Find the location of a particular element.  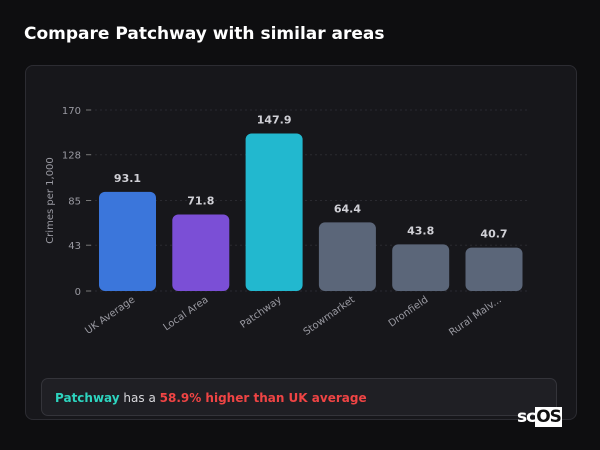

summary-place: Patchway is located at coordinates (87, 398).